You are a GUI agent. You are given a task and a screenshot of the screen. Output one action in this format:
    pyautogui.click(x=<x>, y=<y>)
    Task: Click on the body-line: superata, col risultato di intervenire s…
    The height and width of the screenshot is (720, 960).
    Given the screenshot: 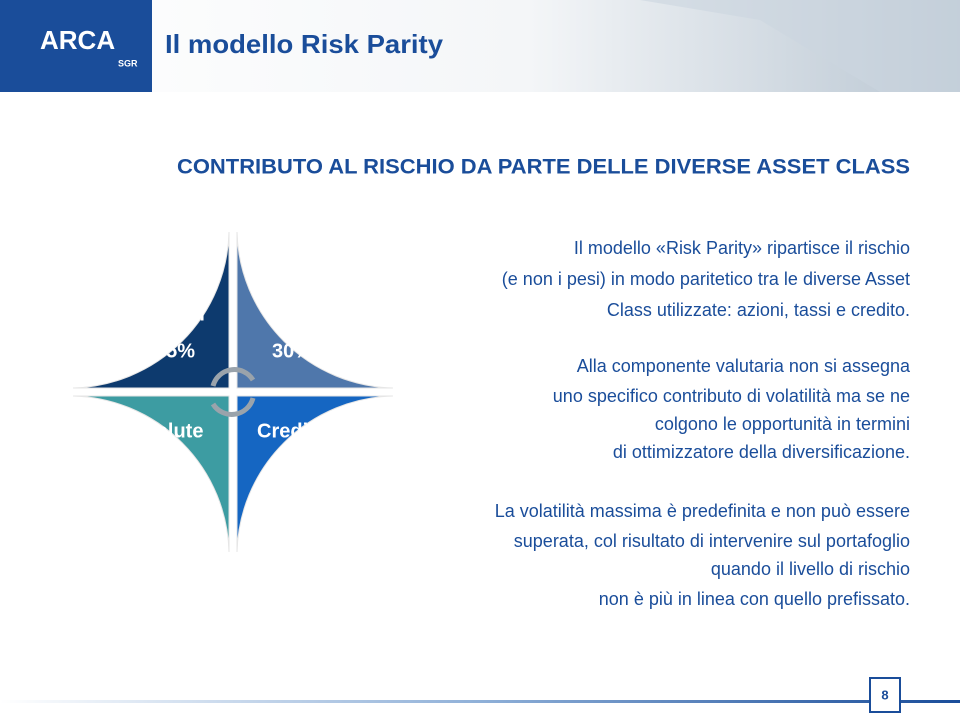 What is the action you would take?
    pyautogui.click(x=712, y=541)
    